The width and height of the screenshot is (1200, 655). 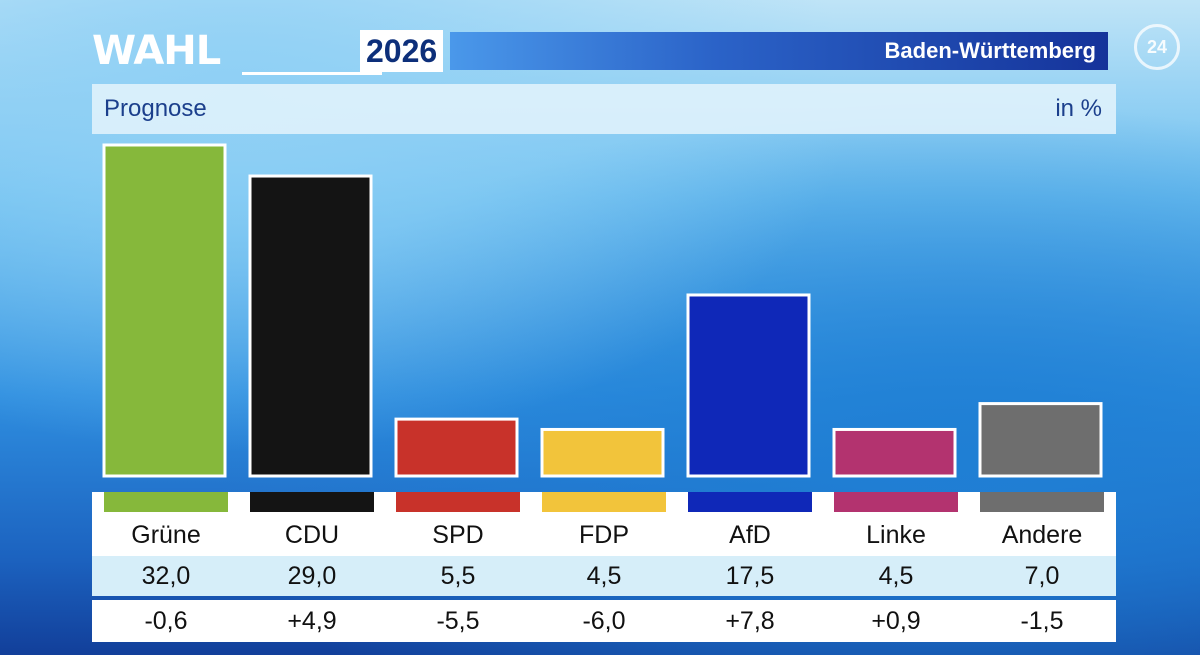 What do you see at coordinates (402, 51) in the screenshot?
I see `election-year: 2026` at bounding box center [402, 51].